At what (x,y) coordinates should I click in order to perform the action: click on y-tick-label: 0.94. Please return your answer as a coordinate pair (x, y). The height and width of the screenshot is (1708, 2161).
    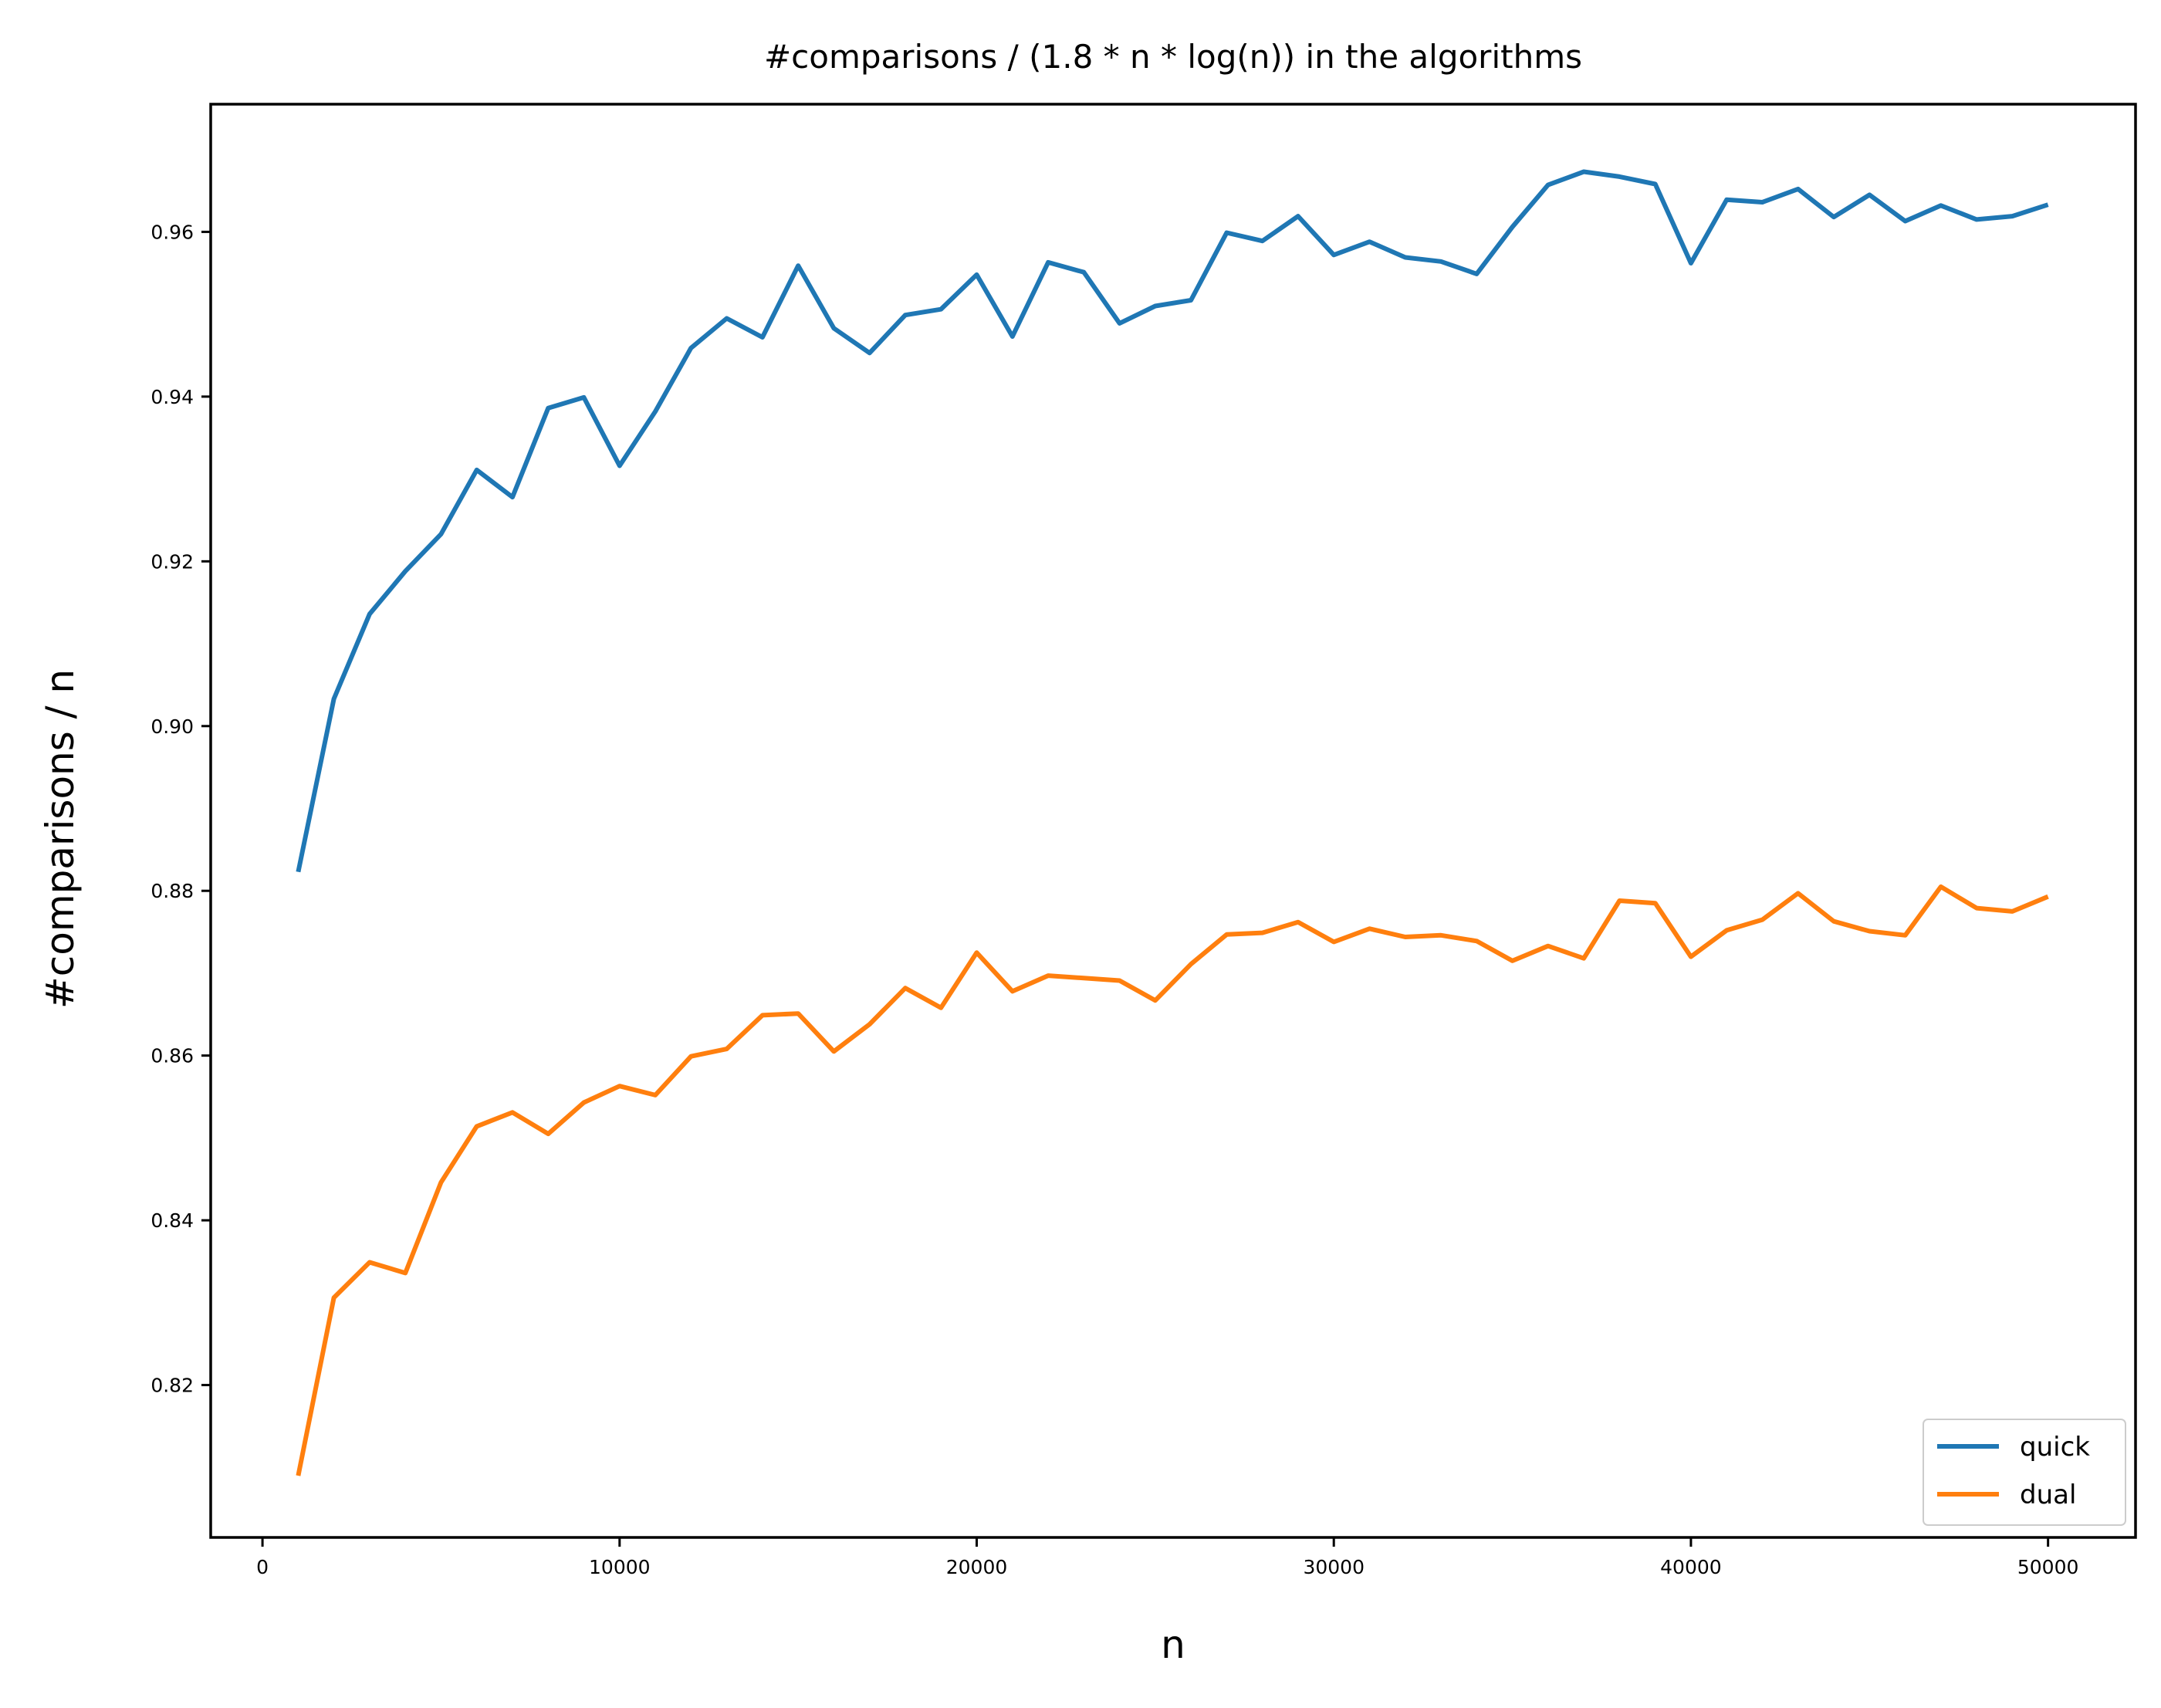
    Looking at the image, I should click on (172, 397).